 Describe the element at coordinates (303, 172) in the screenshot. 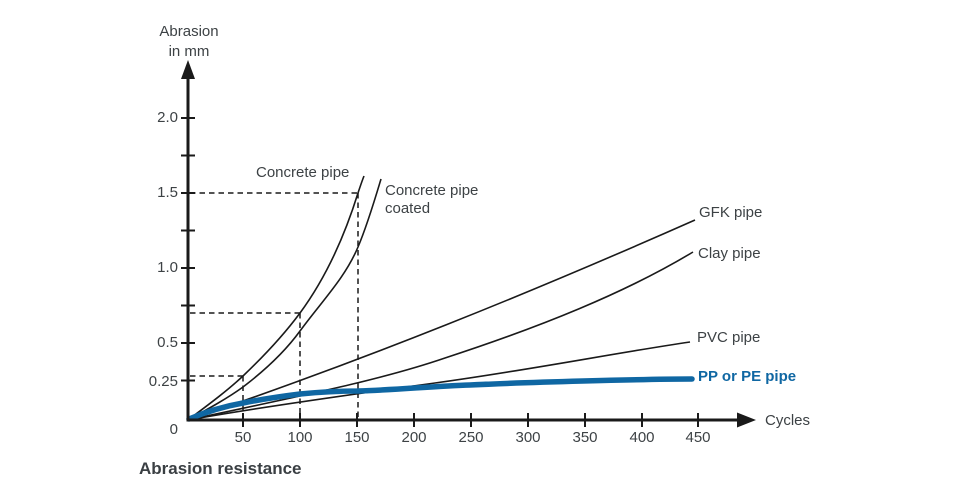

I see `concrete-pipe-label: Concrete pipe` at that location.